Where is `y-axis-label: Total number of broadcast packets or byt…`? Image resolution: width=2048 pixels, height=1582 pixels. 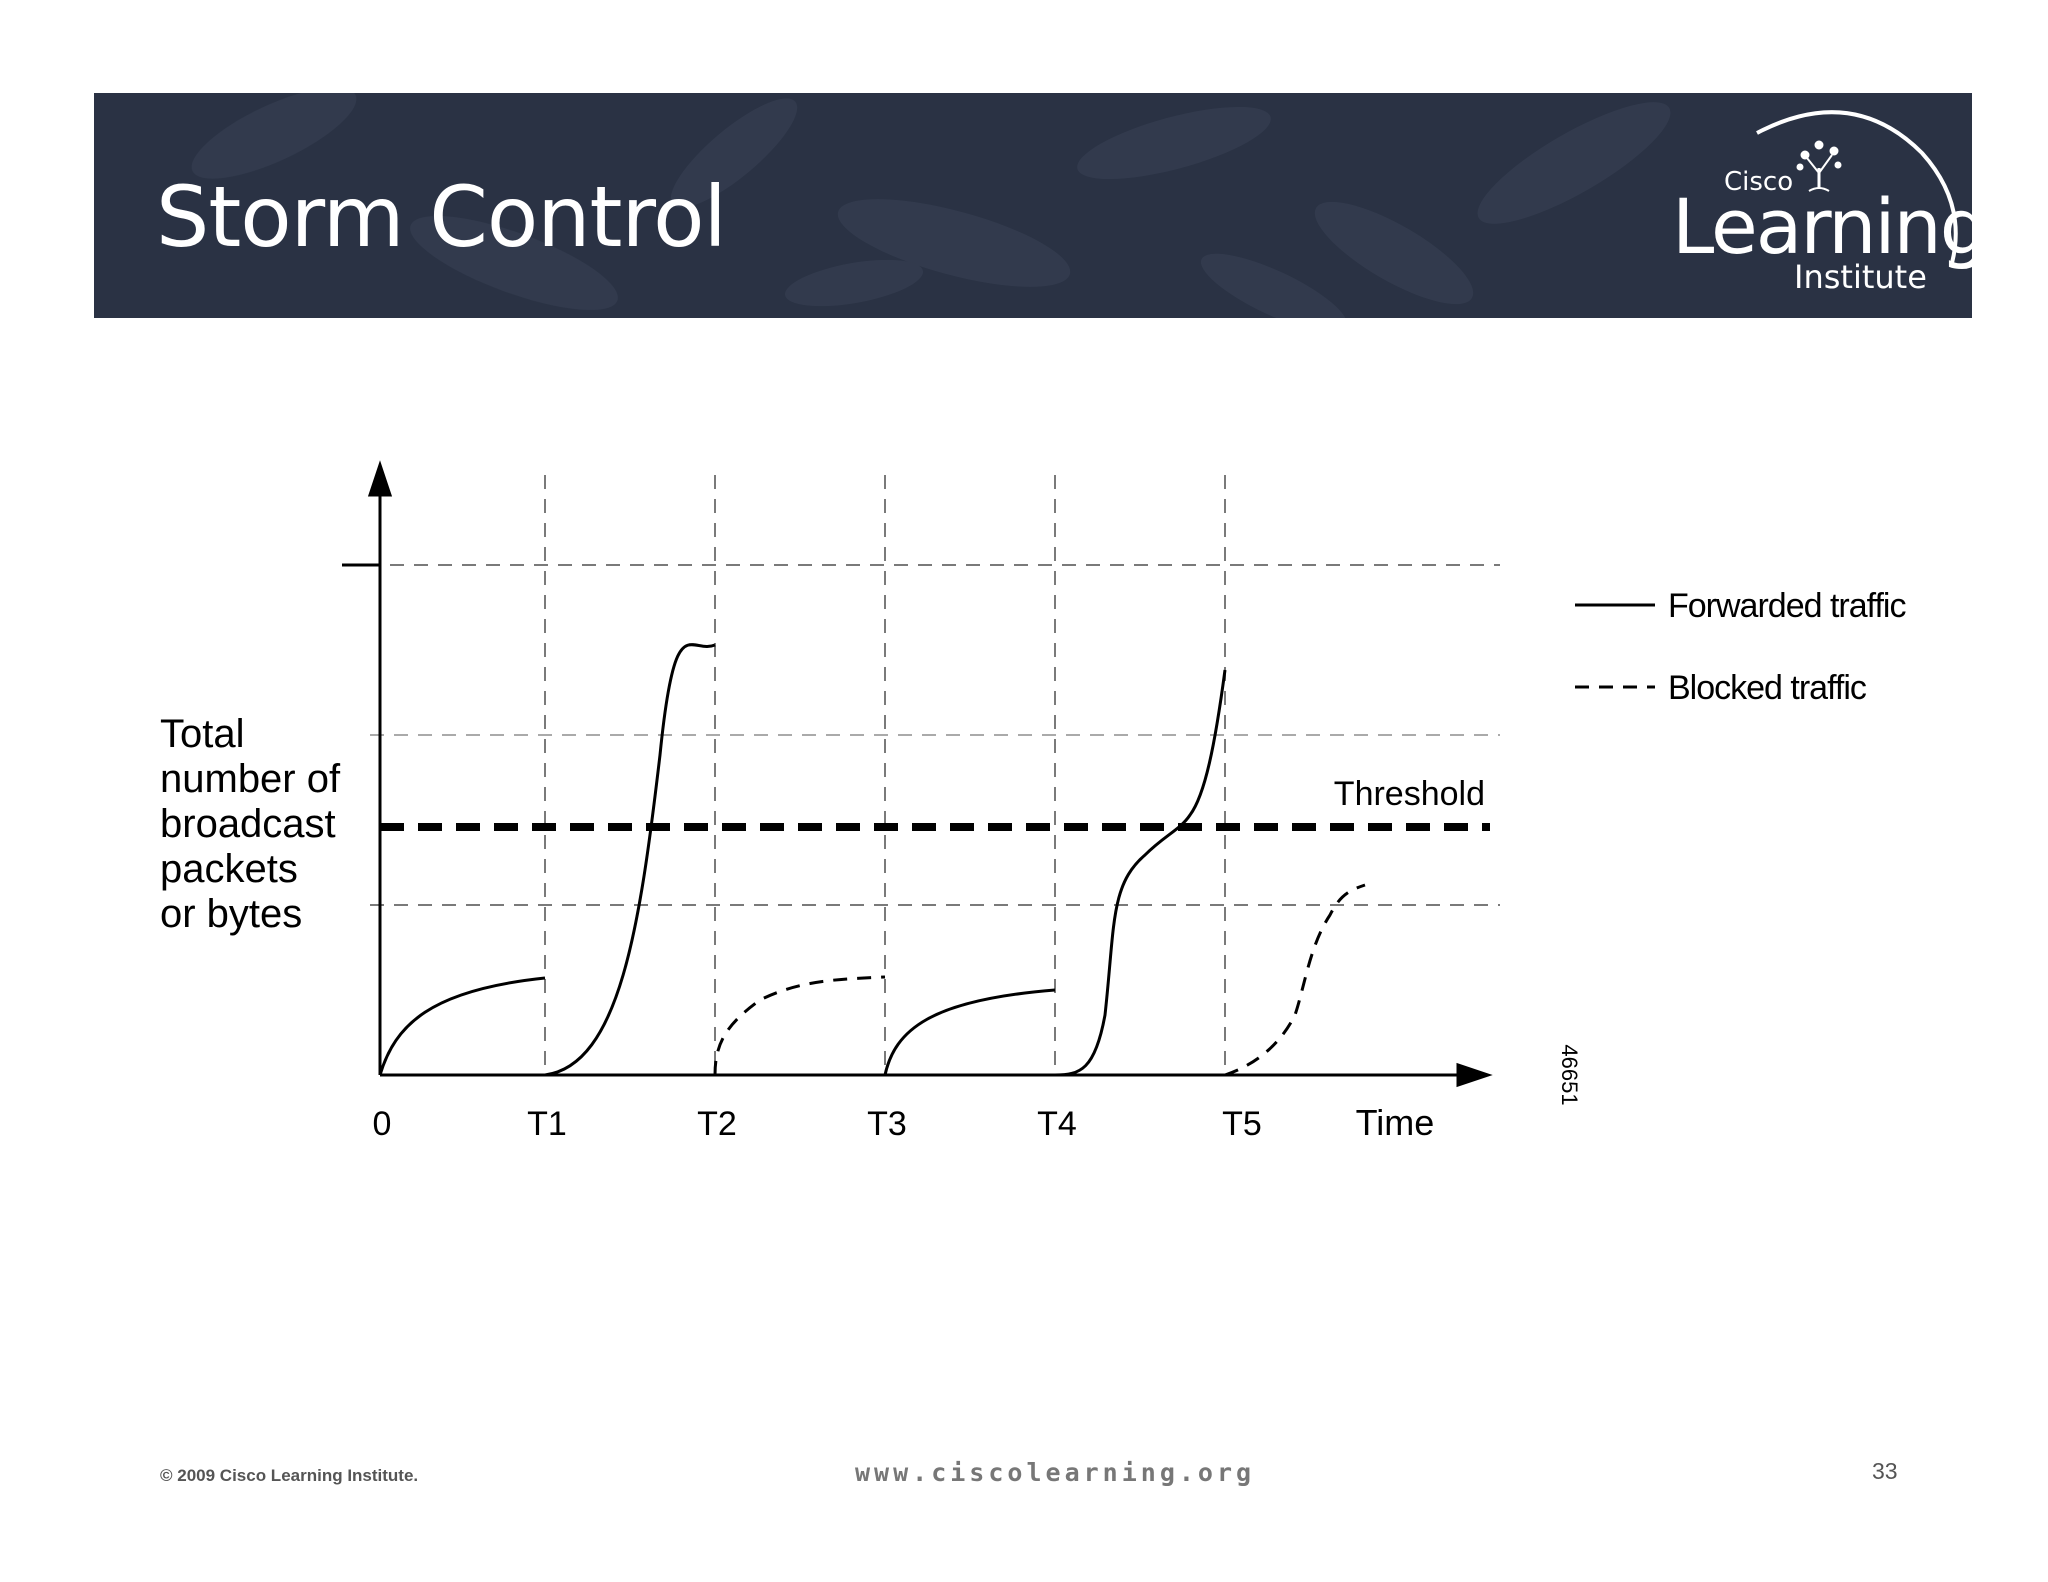
y-axis-label: Total number of broadcast packets or byt… is located at coordinates (270, 824).